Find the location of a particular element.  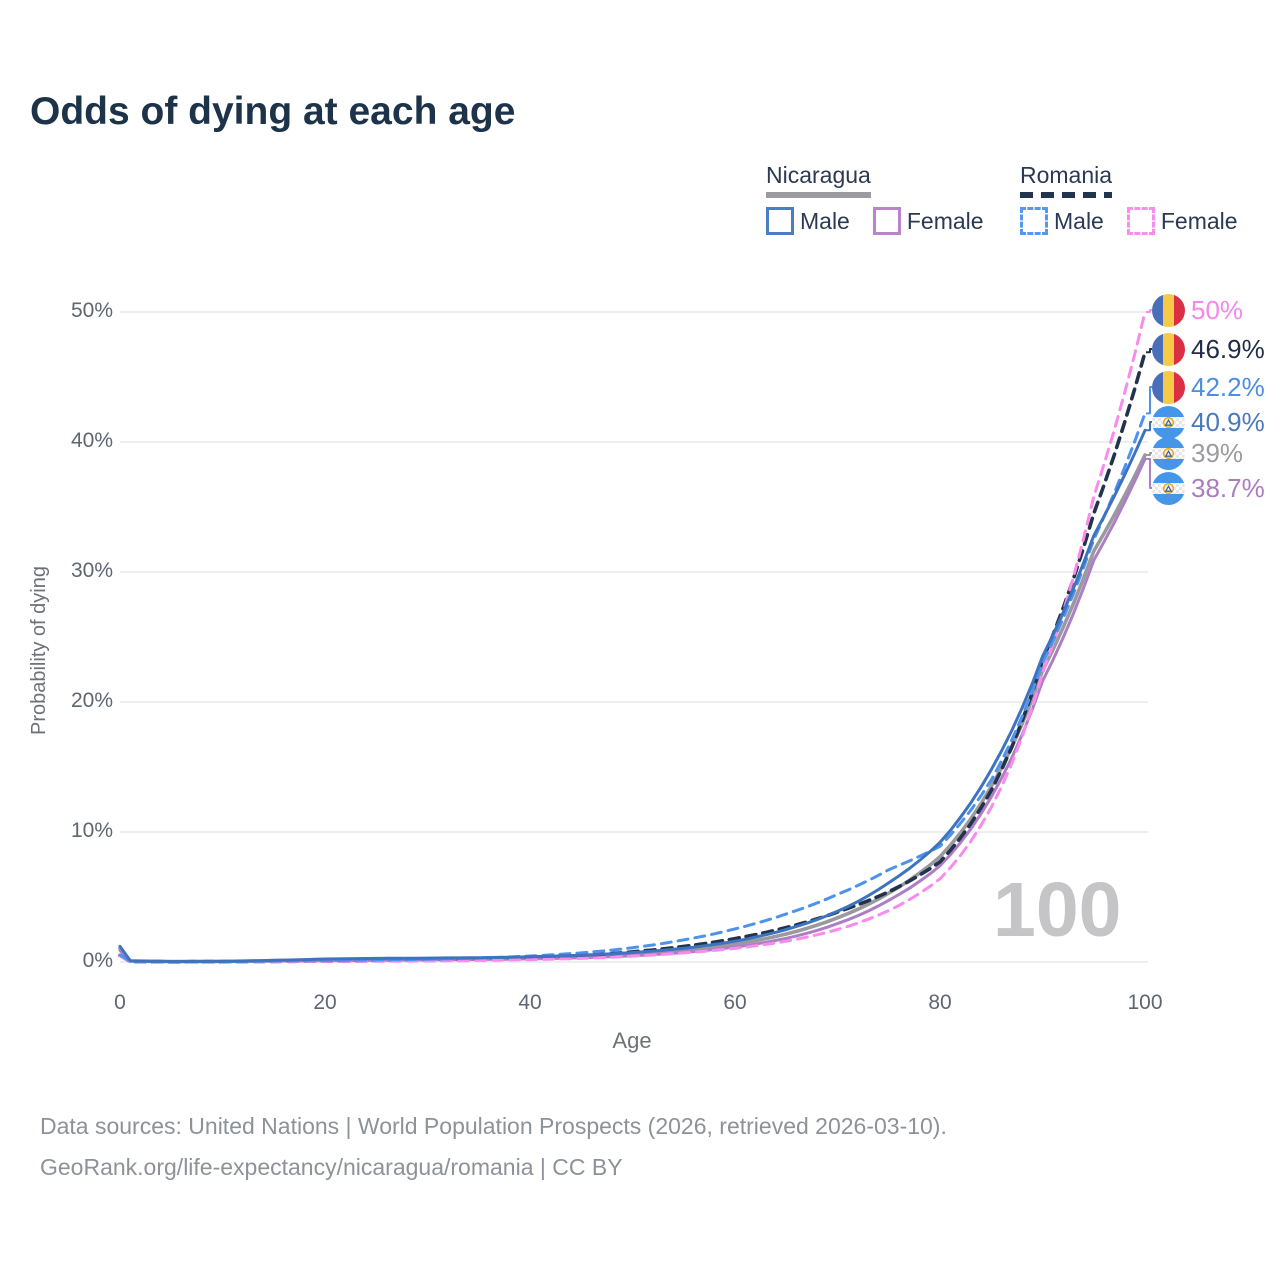

y-tick-label: 20% is located at coordinates (91, 700).